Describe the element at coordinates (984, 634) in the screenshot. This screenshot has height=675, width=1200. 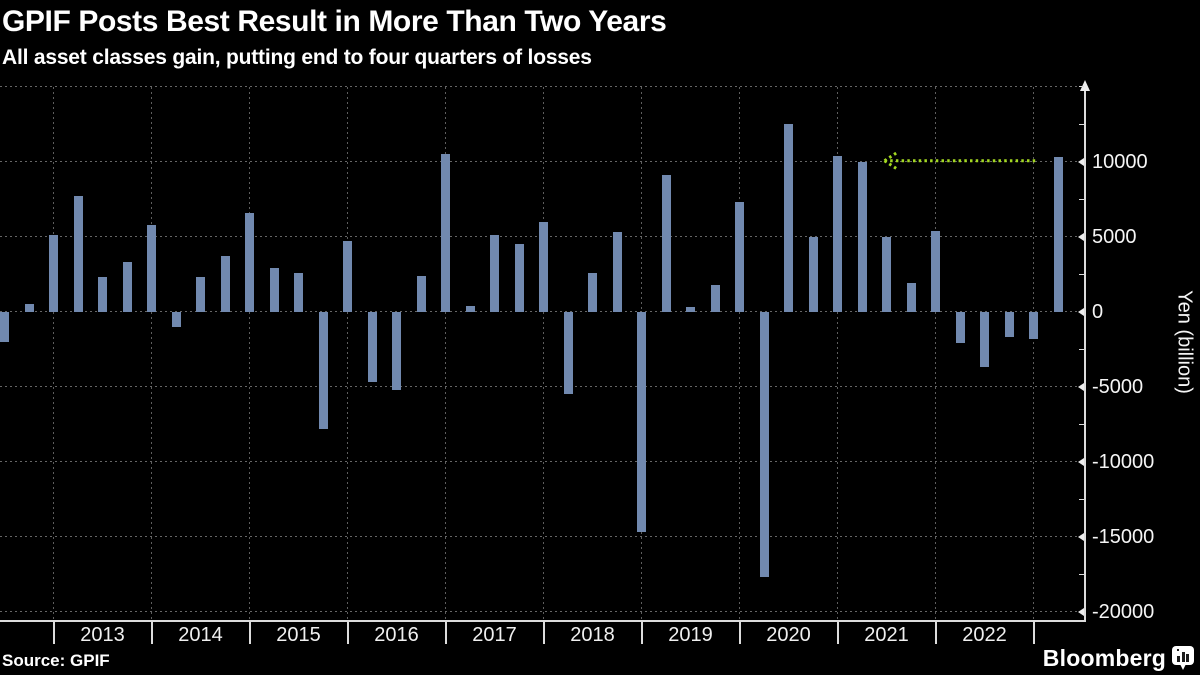
I see `x-axis-year-label: 2022` at that location.